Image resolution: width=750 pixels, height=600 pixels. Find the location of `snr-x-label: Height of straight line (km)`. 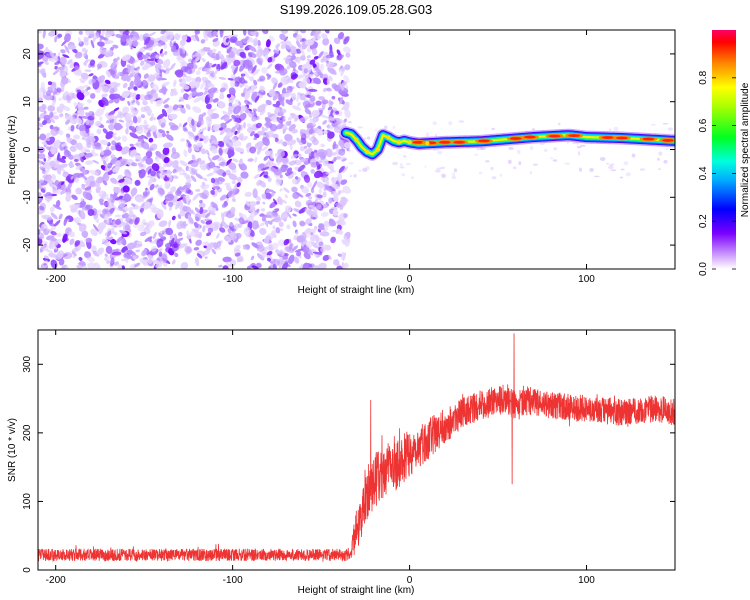

snr-x-label: Height of straight line (km) is located at coordinates (356, 590).